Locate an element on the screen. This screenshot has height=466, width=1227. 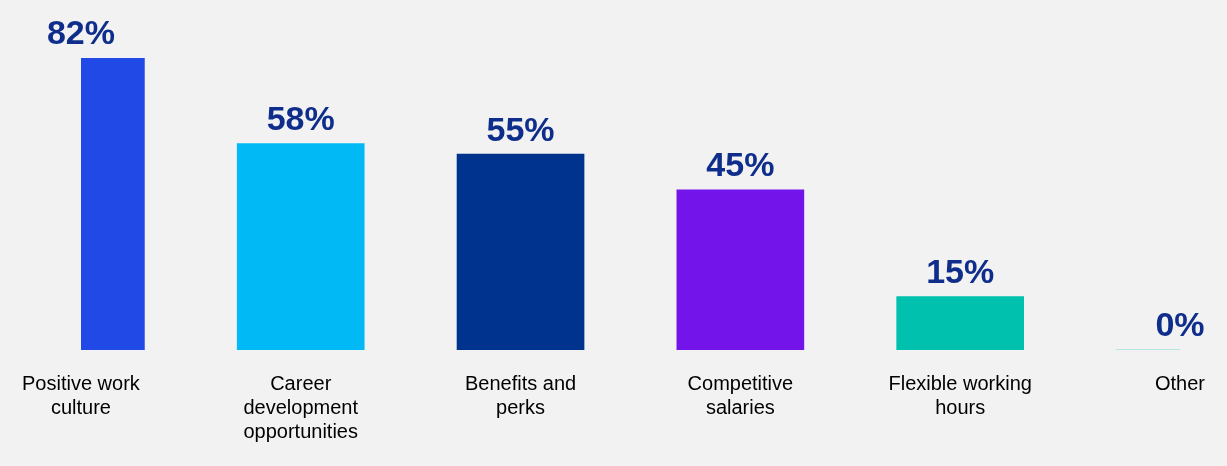
data-label: 0% is located at coordinates (1180, 324).